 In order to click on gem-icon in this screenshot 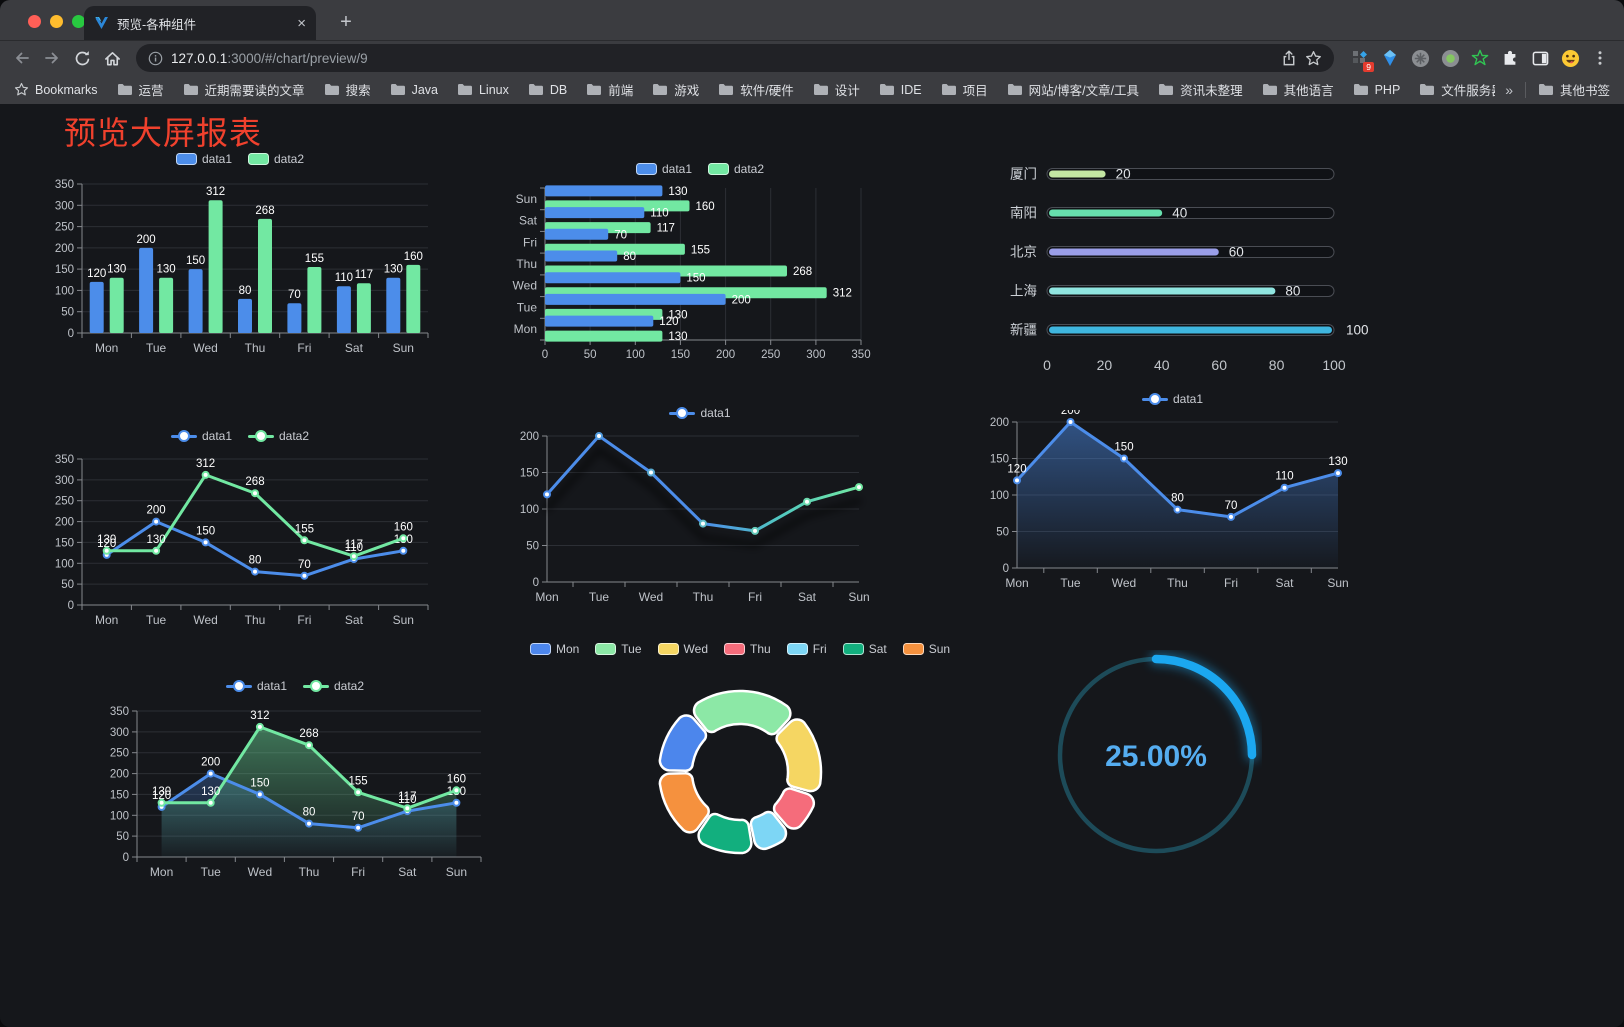, I will do `click(1390, 58)`.